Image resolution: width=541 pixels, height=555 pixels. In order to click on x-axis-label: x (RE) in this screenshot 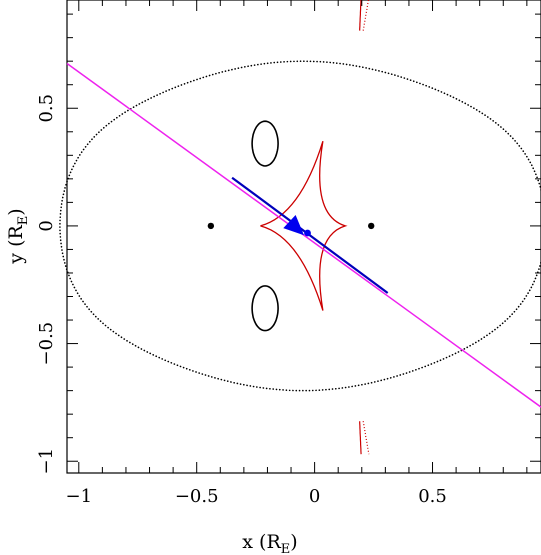, I will do `click(269, 543)`.